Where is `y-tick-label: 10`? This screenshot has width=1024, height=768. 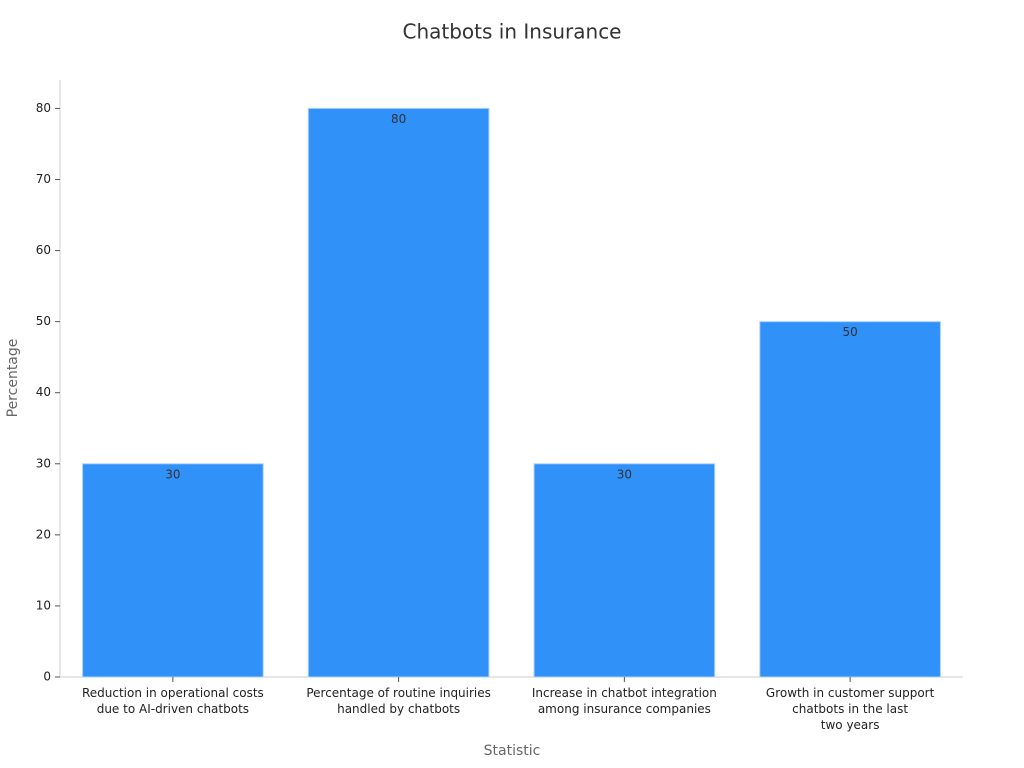
y-tick-label: 10 is located at coordinates (43, 605).